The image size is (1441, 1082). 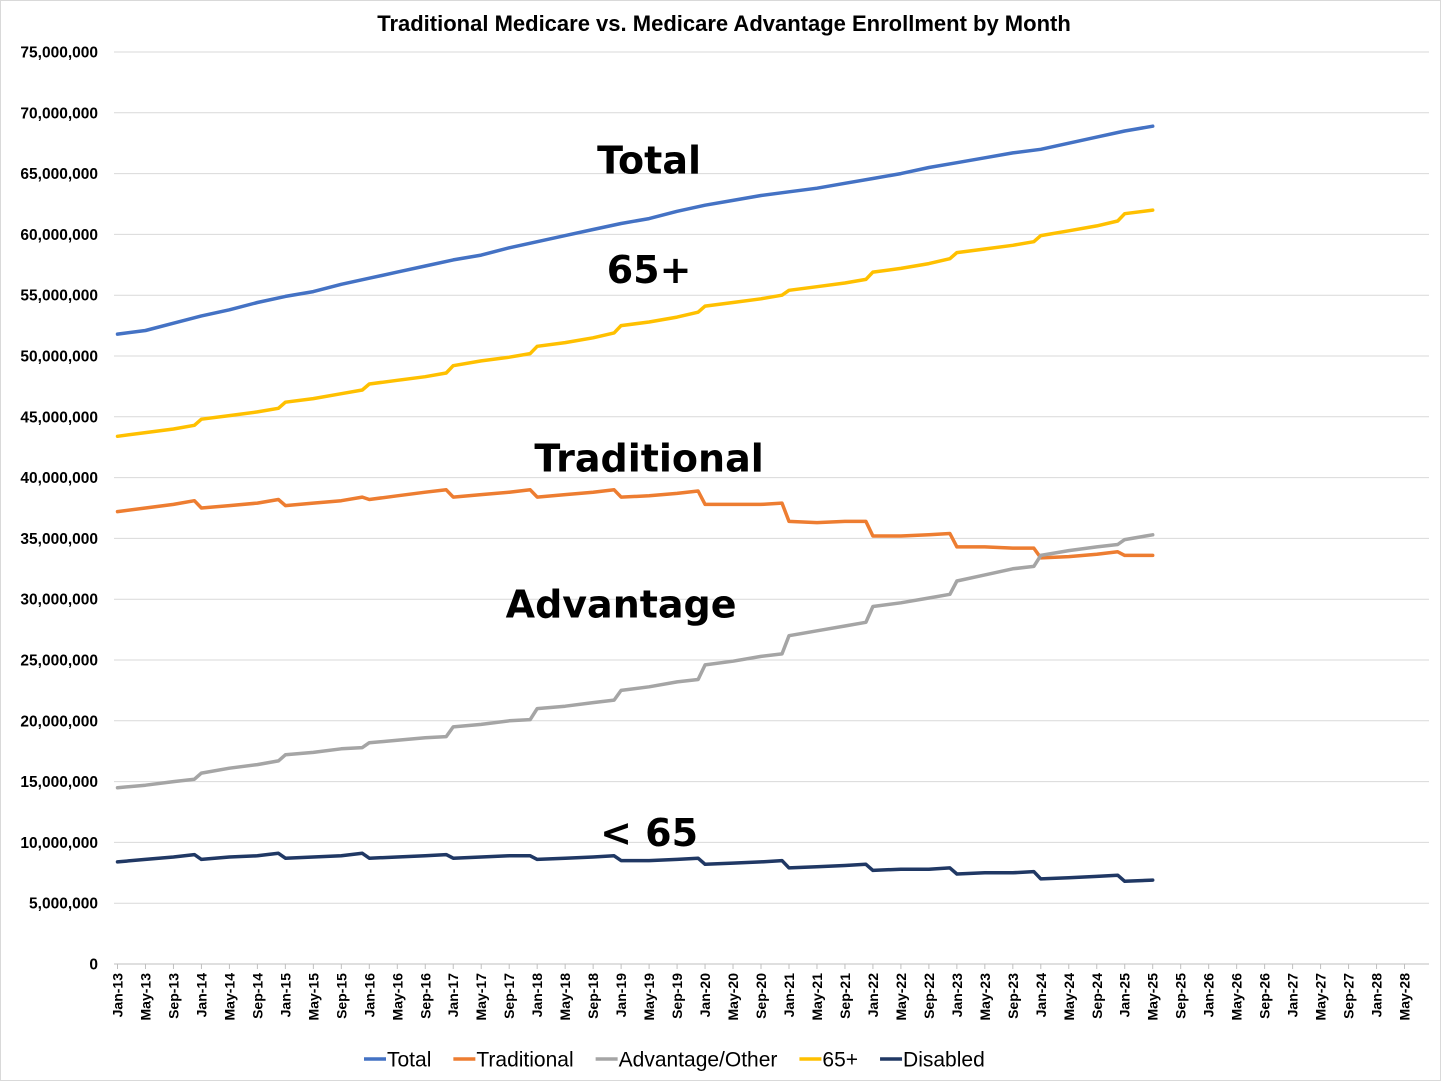 I want to click on x-tick-label: May-26, so click(x=1237, y=997).